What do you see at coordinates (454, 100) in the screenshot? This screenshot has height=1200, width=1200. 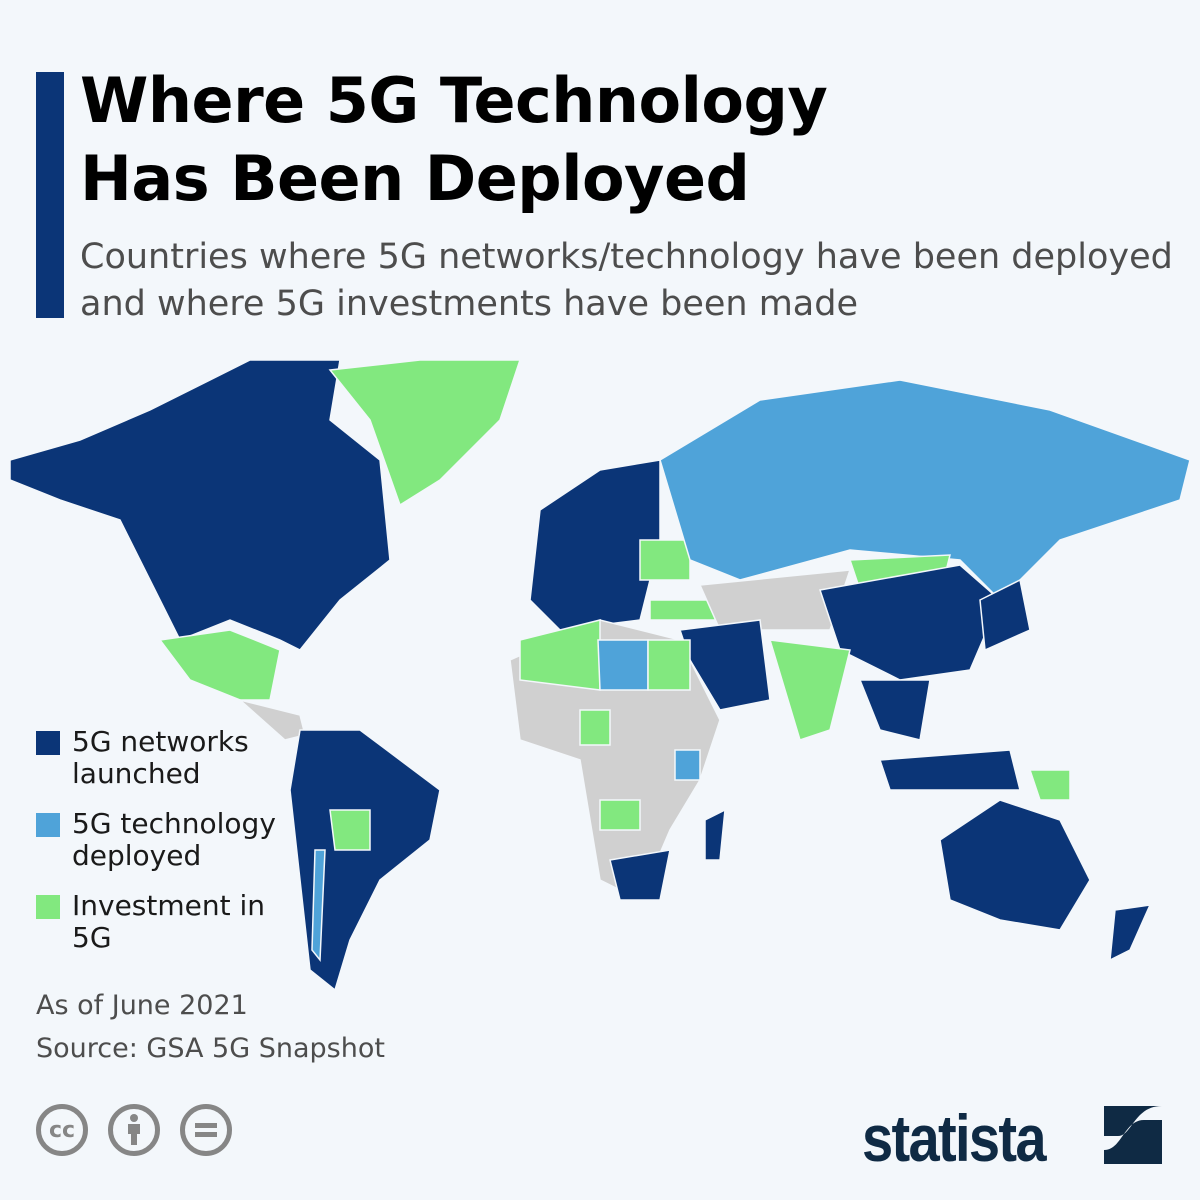 I see `title-line-1: Where 5G Technology` at bounding box center [454, 100].